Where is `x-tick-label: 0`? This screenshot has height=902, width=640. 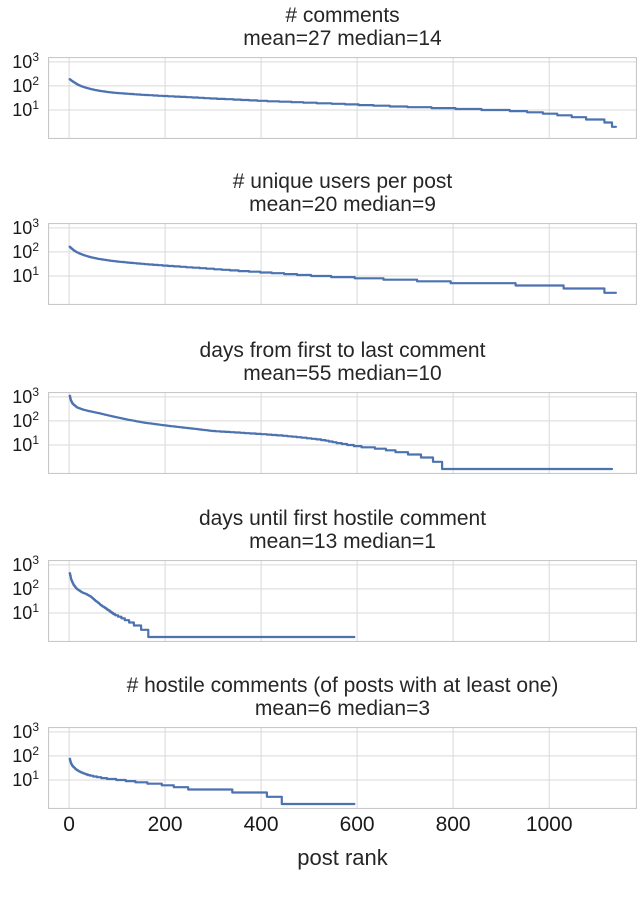 x-tick-label: 0 is located at coordinates (69, 824).